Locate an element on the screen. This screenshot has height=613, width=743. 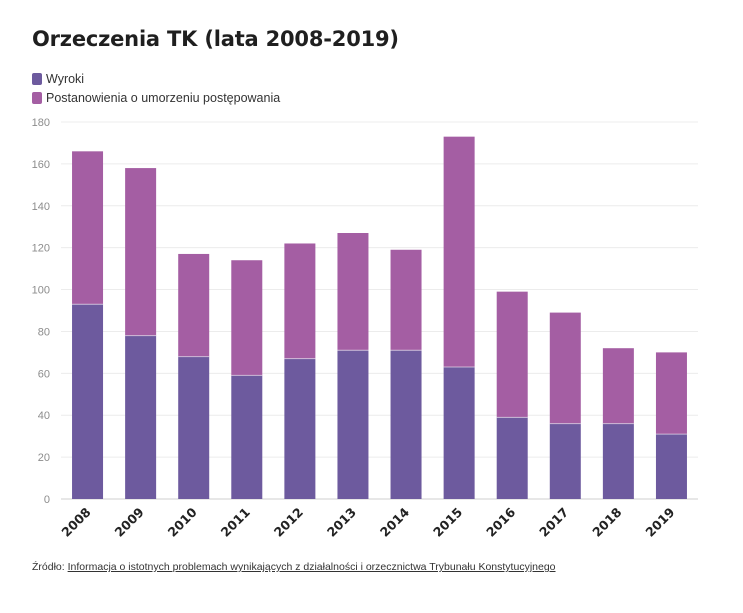
legend-item-postanowienia: Postanowienia o umorzeniu postępowania is located at coordinates (156, 97).